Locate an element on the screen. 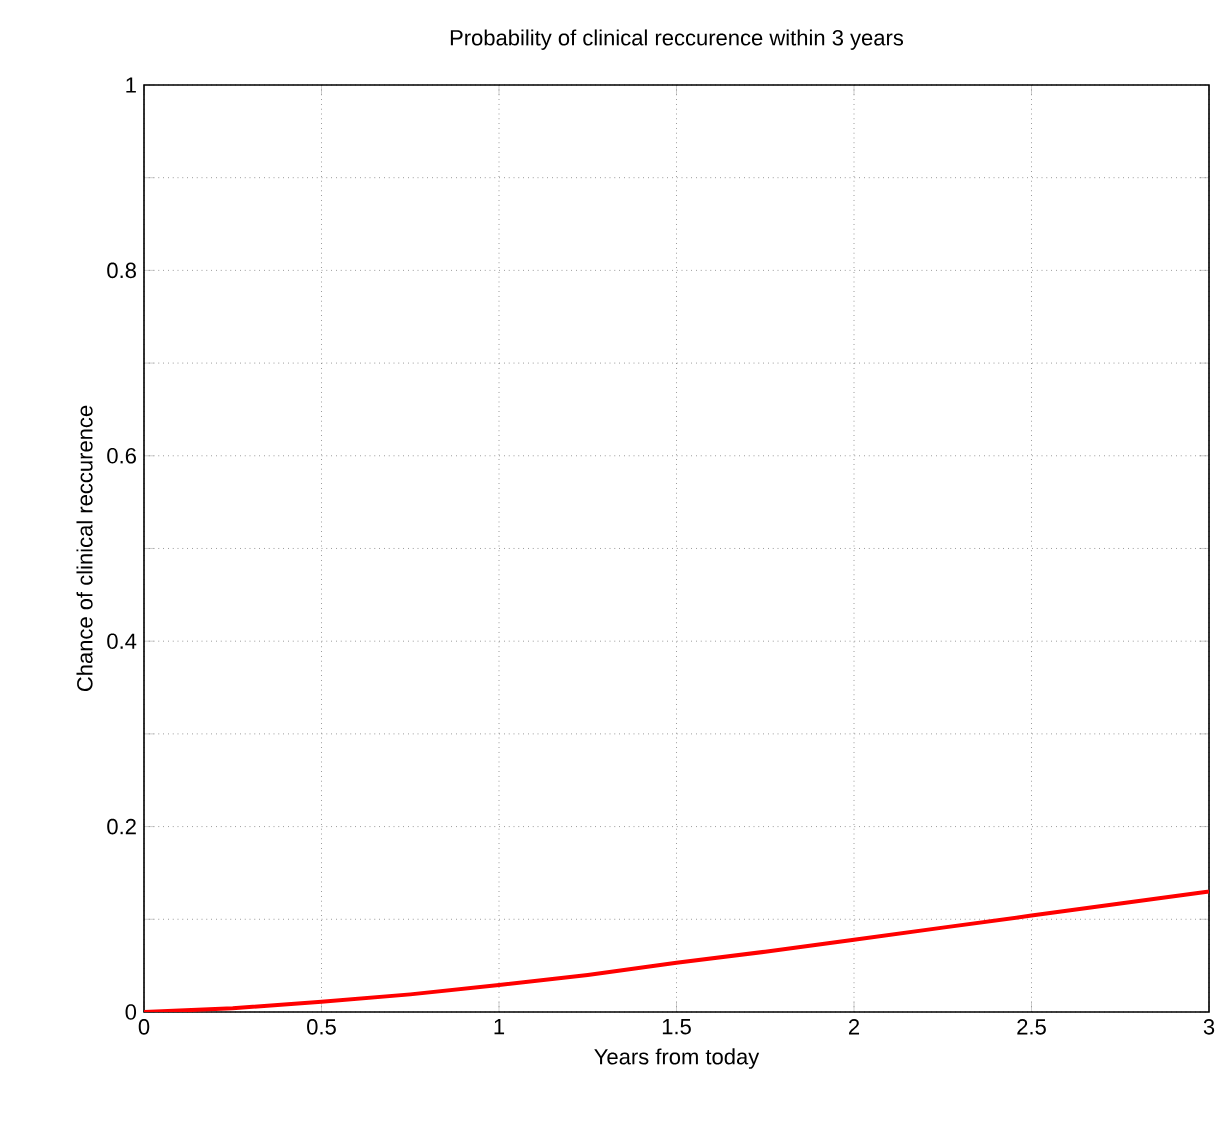 The image size is (1224, 1127). x-axis-title: Years from today is located at coordinates (677, 1058).